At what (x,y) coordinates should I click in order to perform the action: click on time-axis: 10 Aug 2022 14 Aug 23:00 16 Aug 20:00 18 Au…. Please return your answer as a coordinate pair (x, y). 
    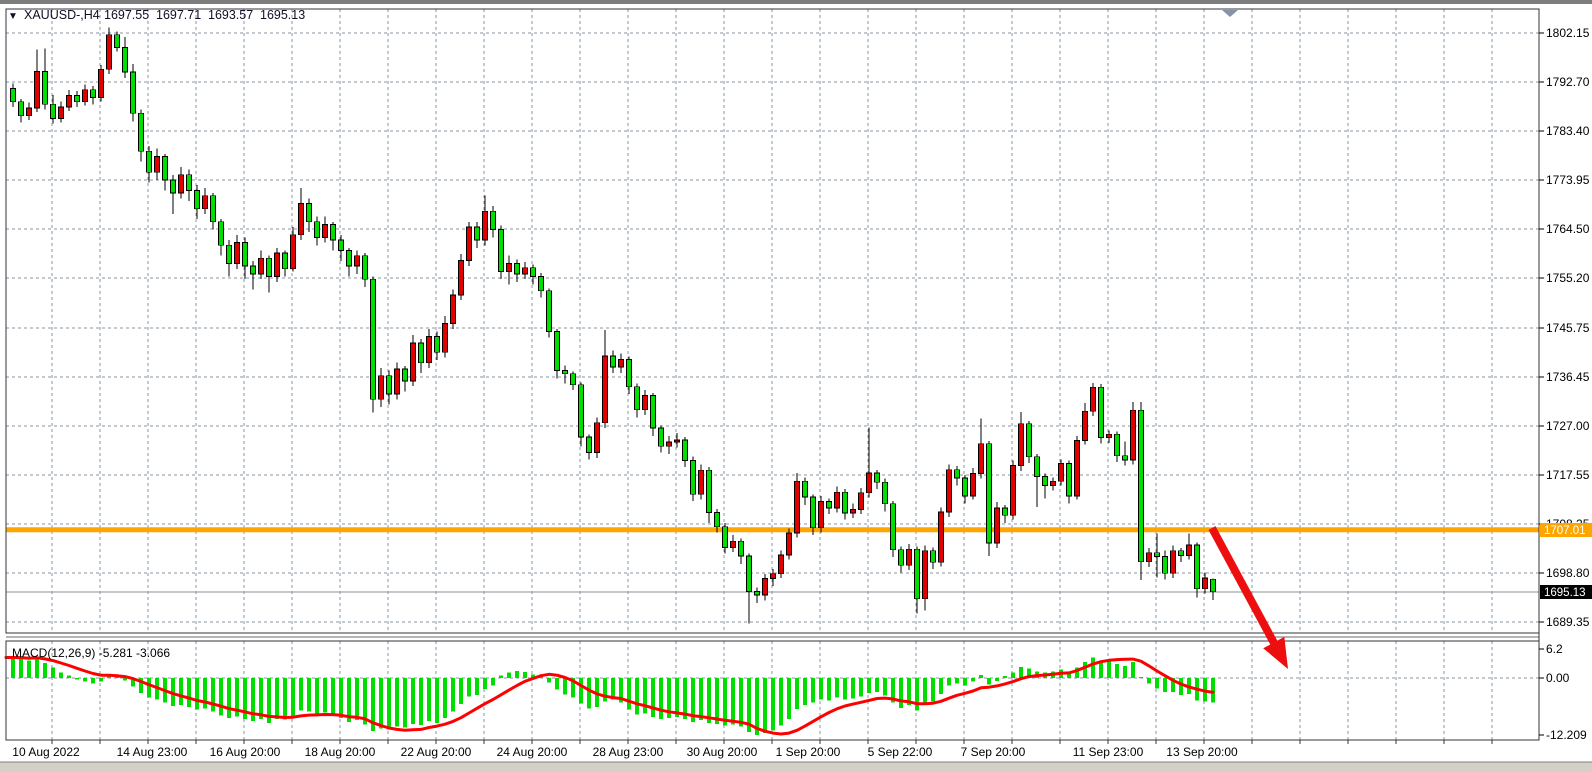
    Looking at the image, I should click on (625, 752).